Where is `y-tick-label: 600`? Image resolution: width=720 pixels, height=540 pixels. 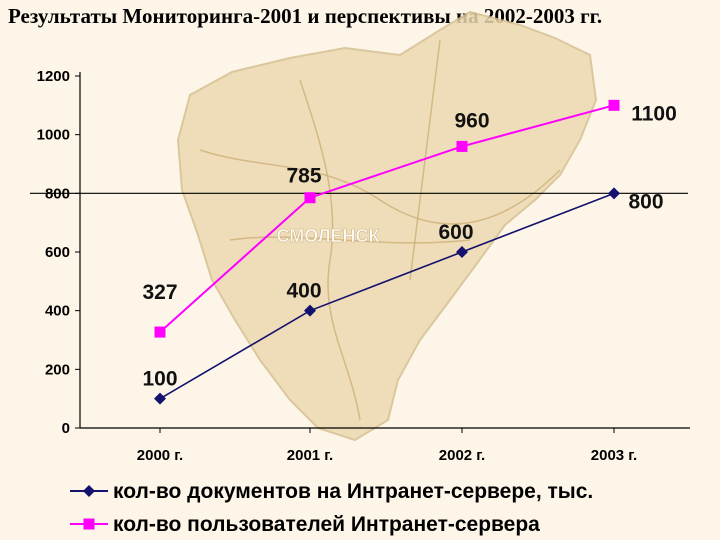
y-tick-label: 600 is located at coordinates (57, 252).